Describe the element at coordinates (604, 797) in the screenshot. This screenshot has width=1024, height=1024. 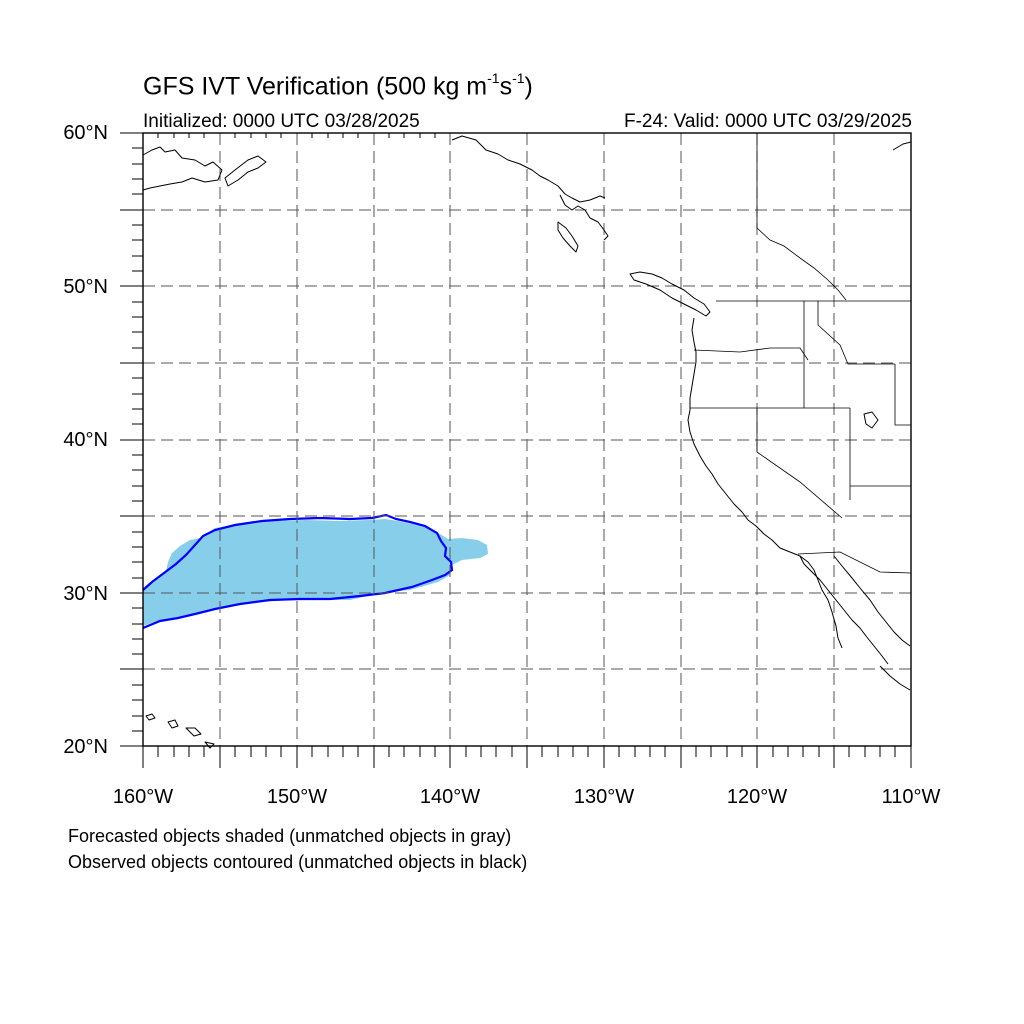
I see `lon-label-130w: 130°W` at that location.